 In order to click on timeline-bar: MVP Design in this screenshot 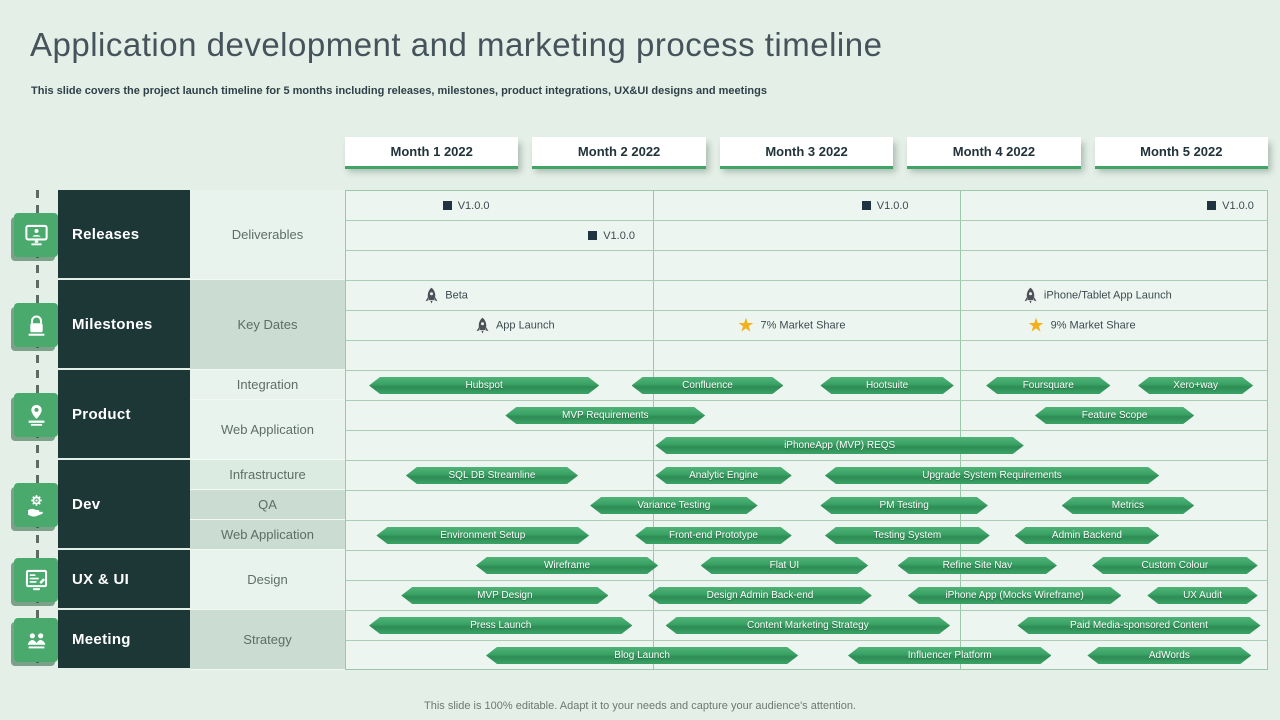, I will do `click(504, 595)`.